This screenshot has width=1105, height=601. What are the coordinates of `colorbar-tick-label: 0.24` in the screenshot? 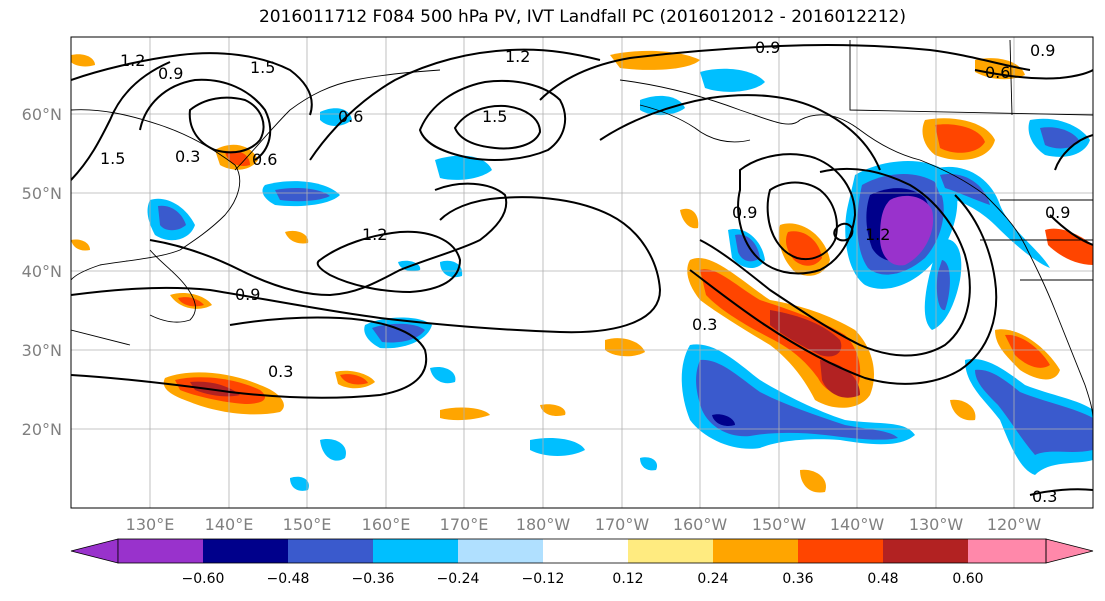 It's located at (712, 579).